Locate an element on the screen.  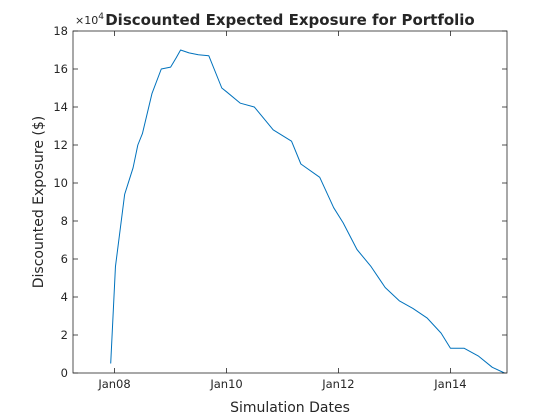
x-tick-label: Jan14 is located at coordinates (449, 384).